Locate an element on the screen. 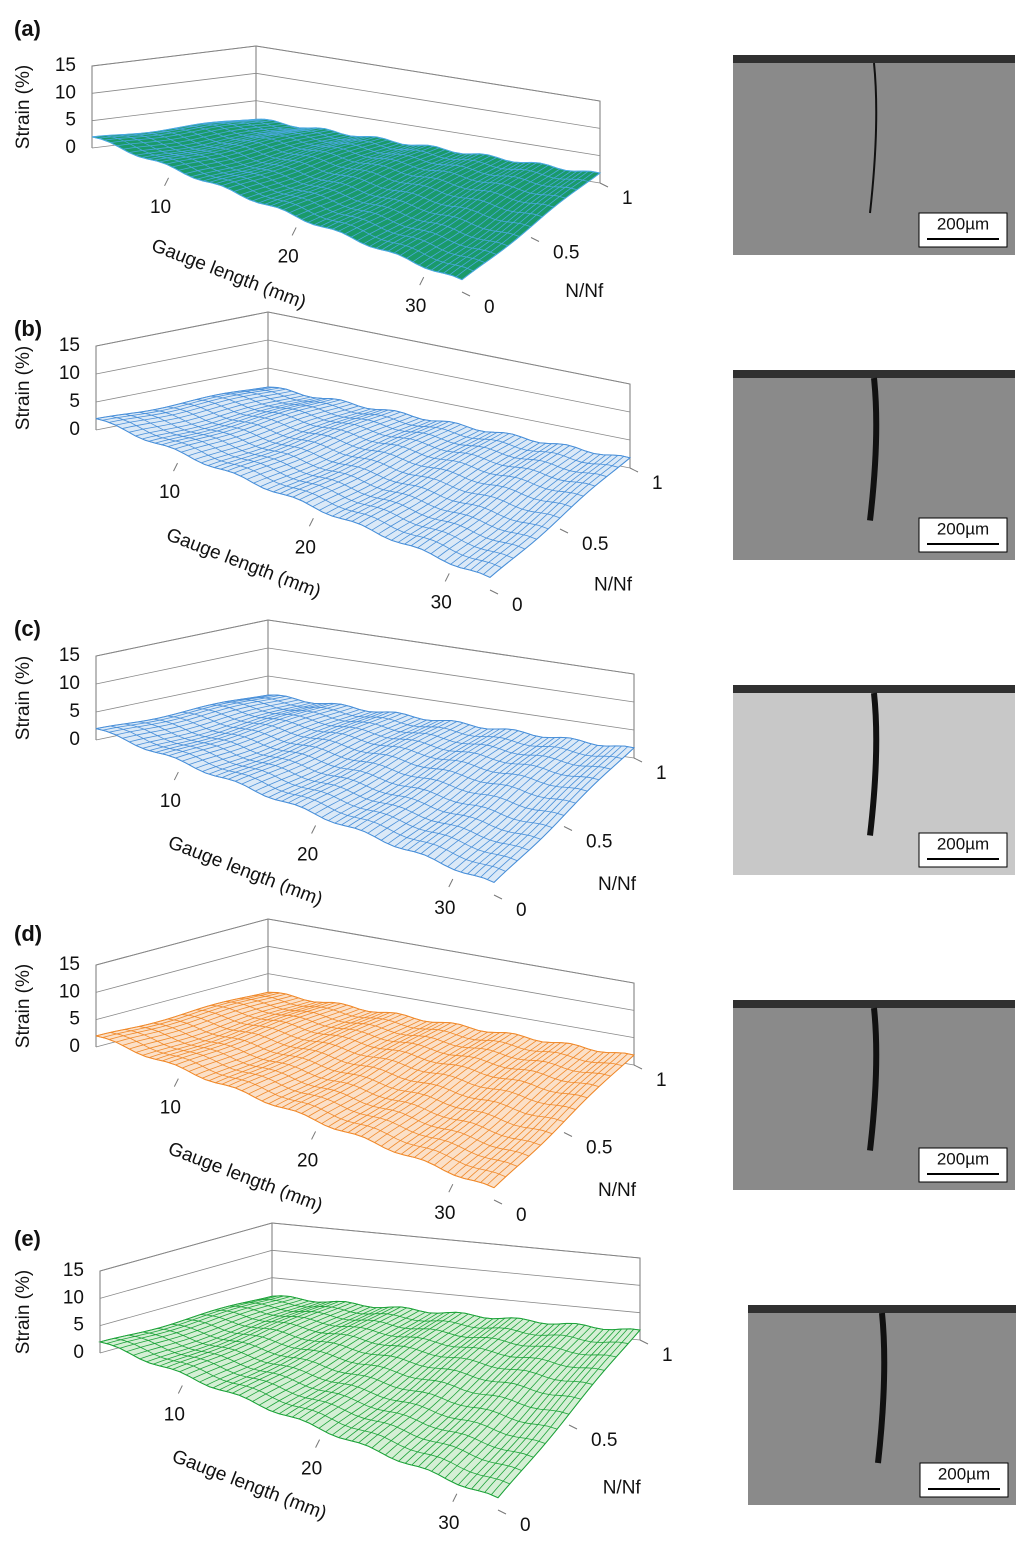 The width and height of the screenshot is (1020, 1542). panel-label: (b) is located at coordinates (28, 328).